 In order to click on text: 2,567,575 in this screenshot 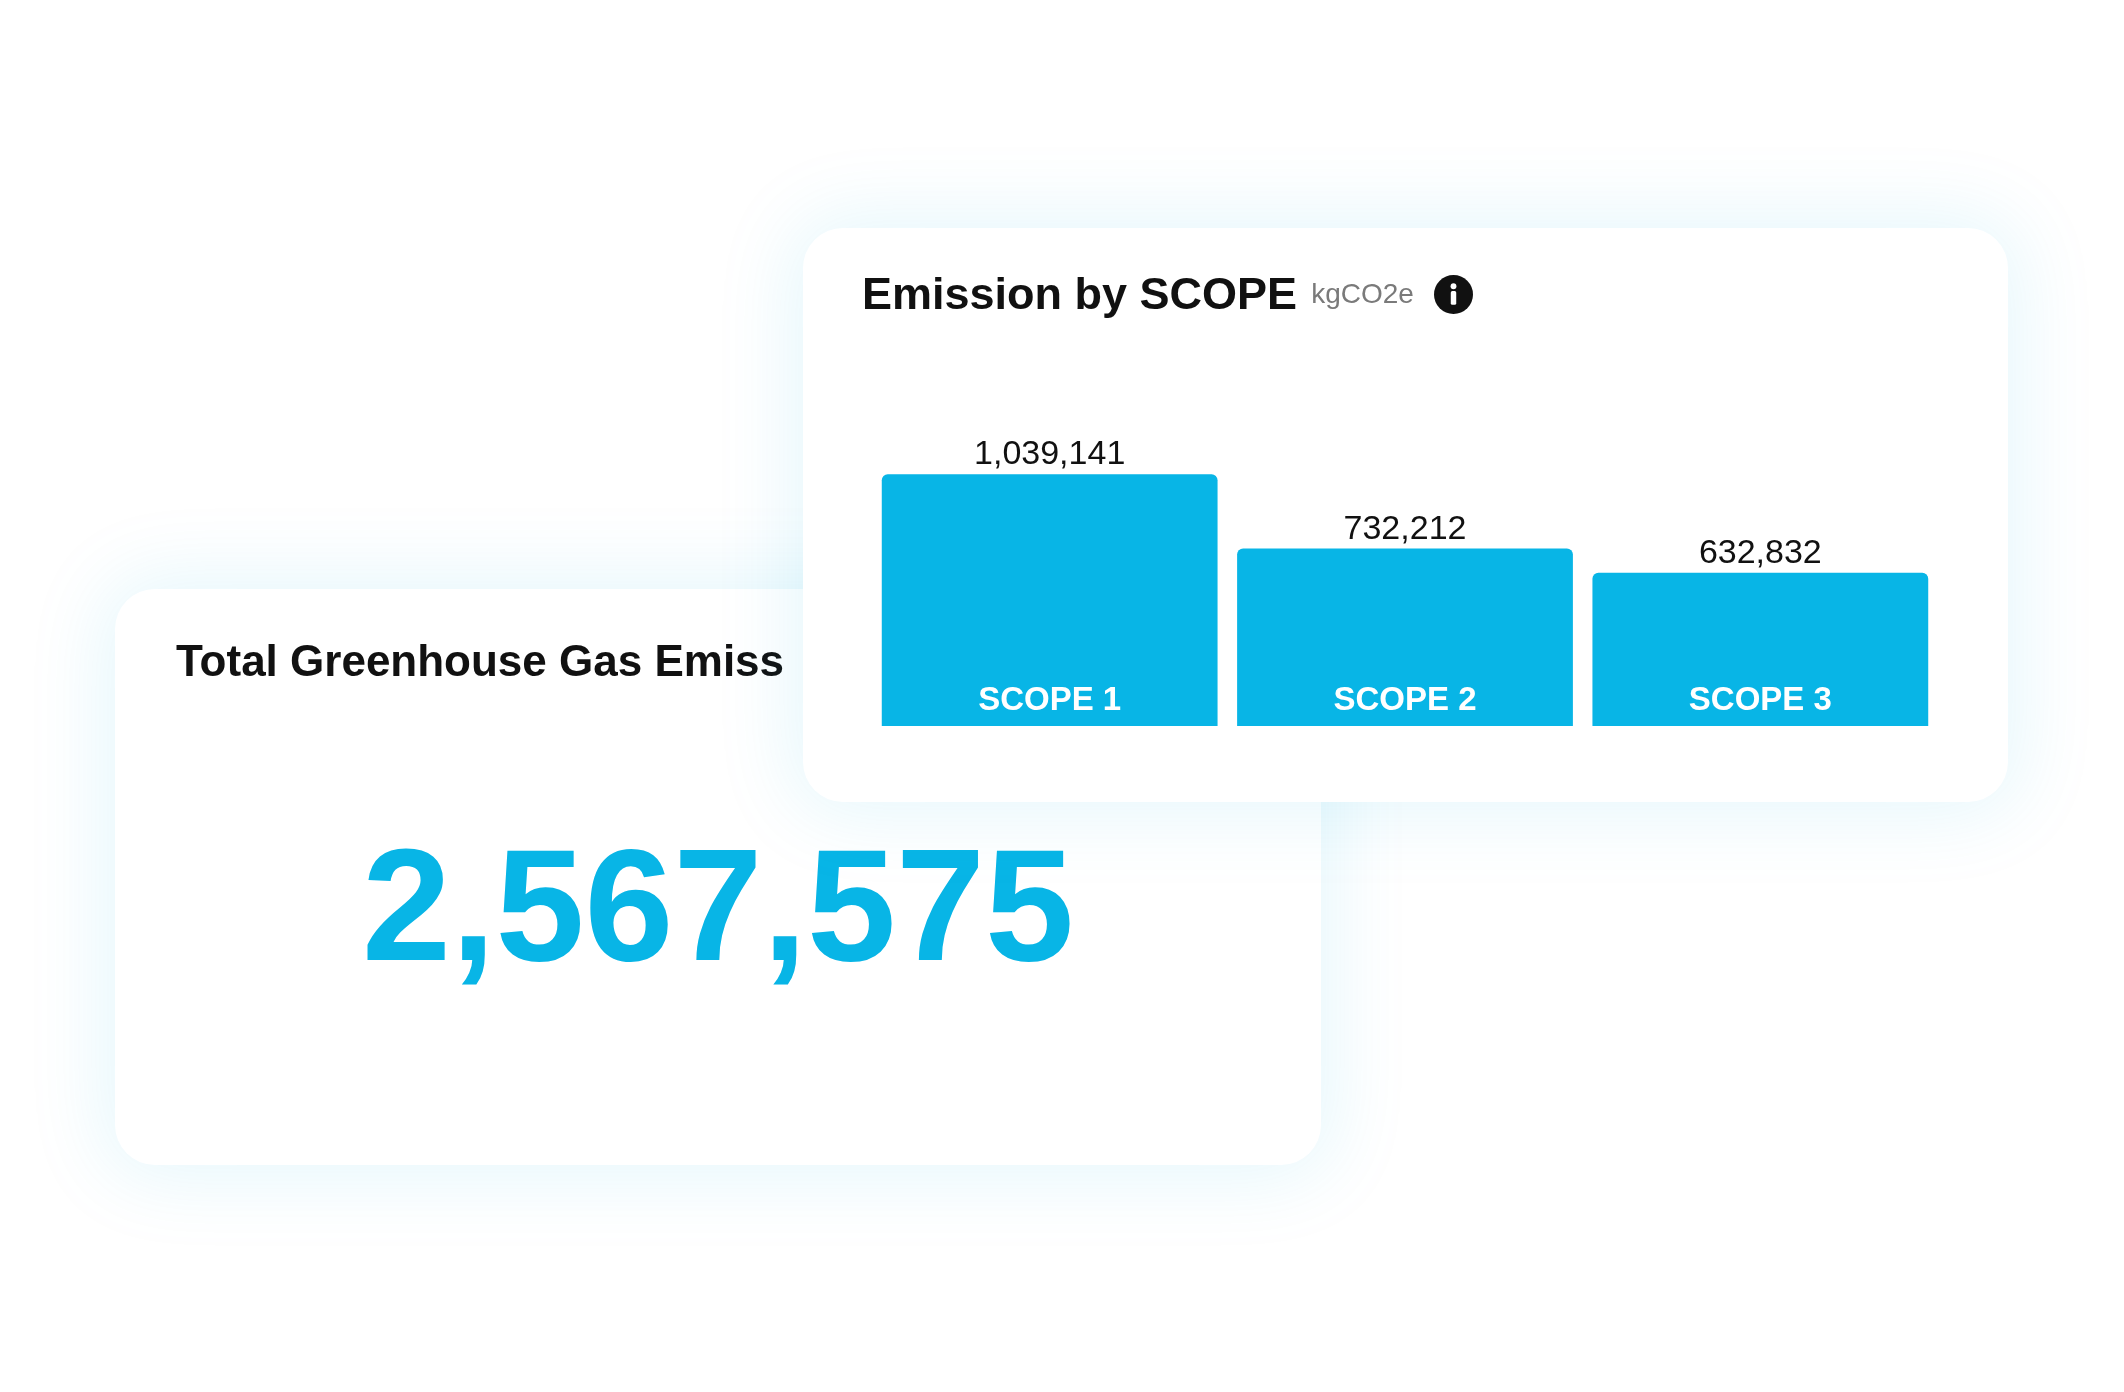, I will do `click(718, 904)`.